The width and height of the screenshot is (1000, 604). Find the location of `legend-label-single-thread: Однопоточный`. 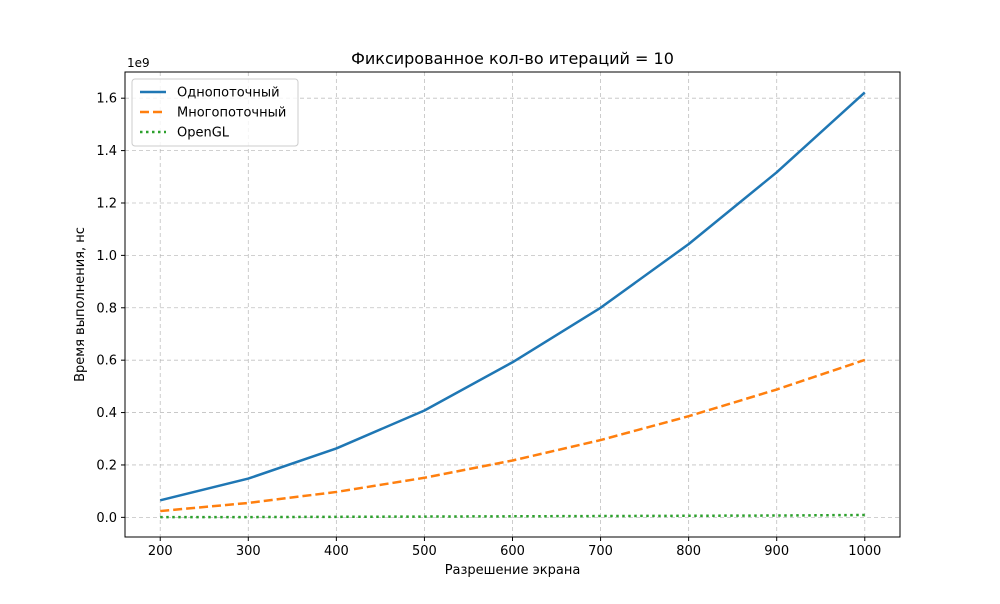

legend-label-single-thread: Однопоточный is located at coordinates (228, 93).